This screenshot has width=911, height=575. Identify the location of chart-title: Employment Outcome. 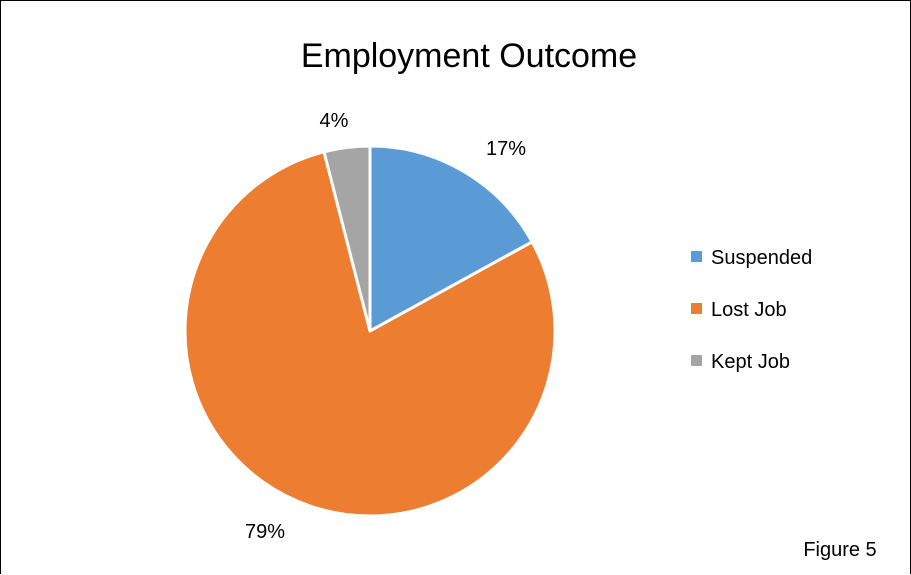
(469, 56).